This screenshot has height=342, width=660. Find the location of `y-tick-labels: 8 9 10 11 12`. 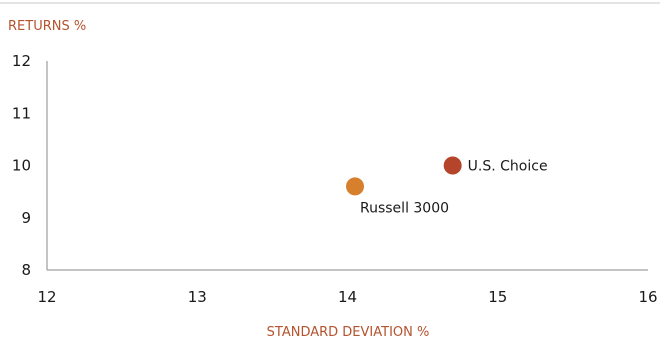

y-tick-labels: 8 9 10 11 12 is located at coordinates (21, 165).